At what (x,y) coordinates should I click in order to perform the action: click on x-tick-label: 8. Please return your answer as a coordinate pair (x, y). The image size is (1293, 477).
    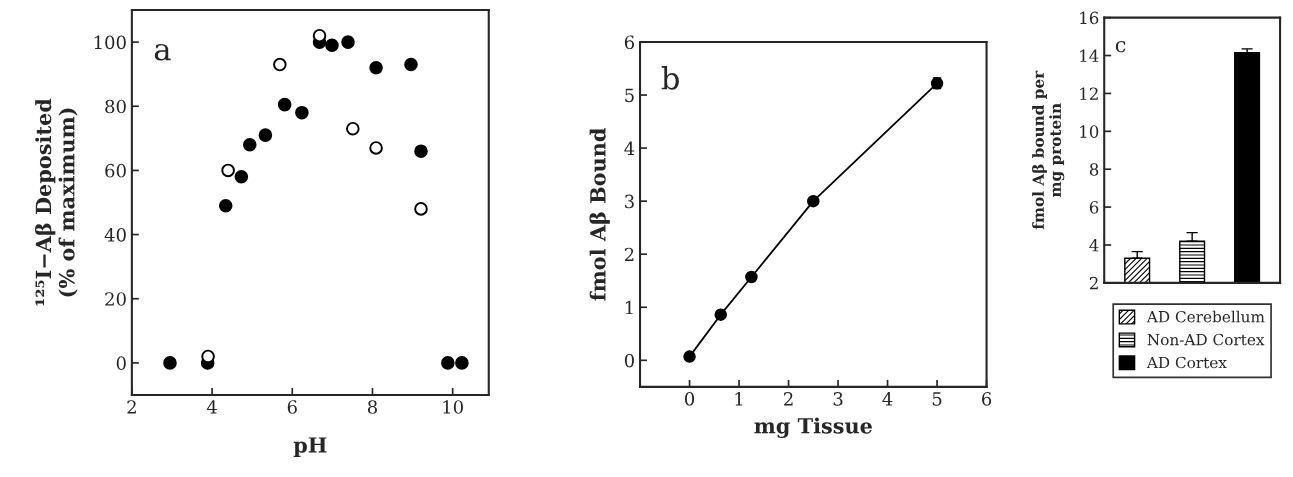
    Looking at the image, I should click on (372, 407).